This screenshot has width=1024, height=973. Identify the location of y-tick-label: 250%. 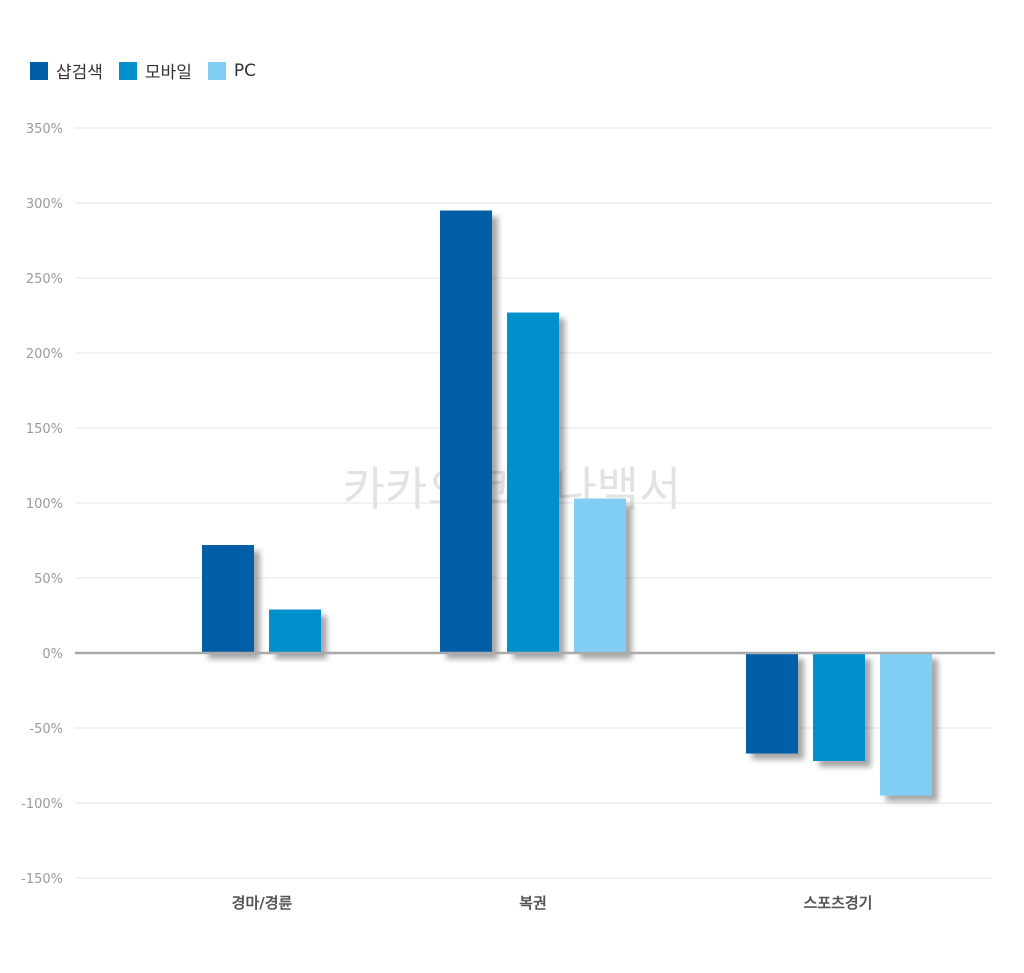
(44, 279).